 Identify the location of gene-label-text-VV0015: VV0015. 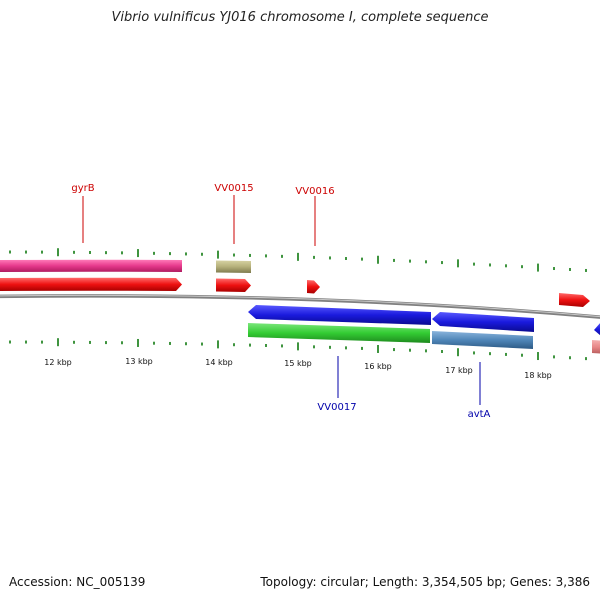
(233, 188).